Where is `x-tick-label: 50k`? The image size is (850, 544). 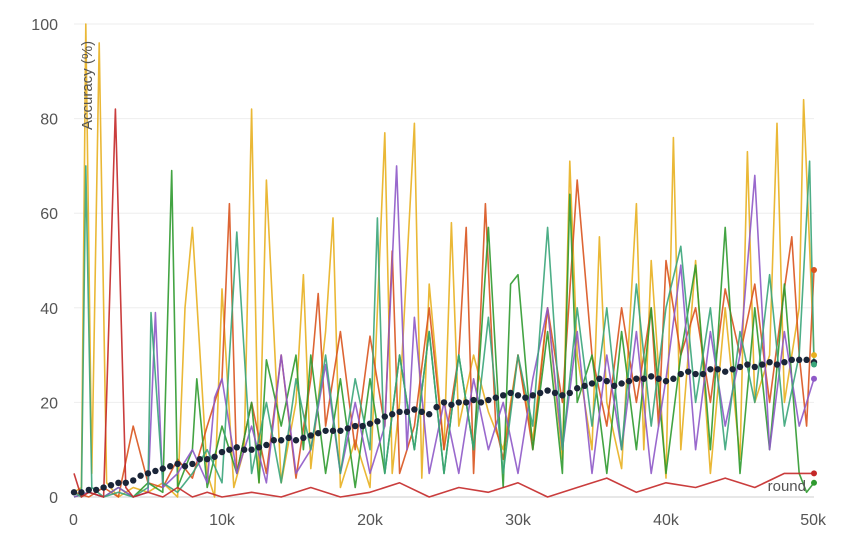
x-tick-label: 50k is located at coordinates (813, 520).